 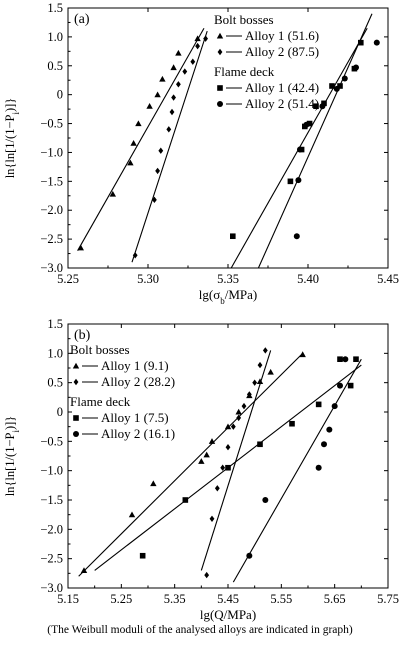 What do you see at coordinates (228, 279) in the screenshot?
I see `x-tick-label: 5.35` at bounding box center [228, 279].